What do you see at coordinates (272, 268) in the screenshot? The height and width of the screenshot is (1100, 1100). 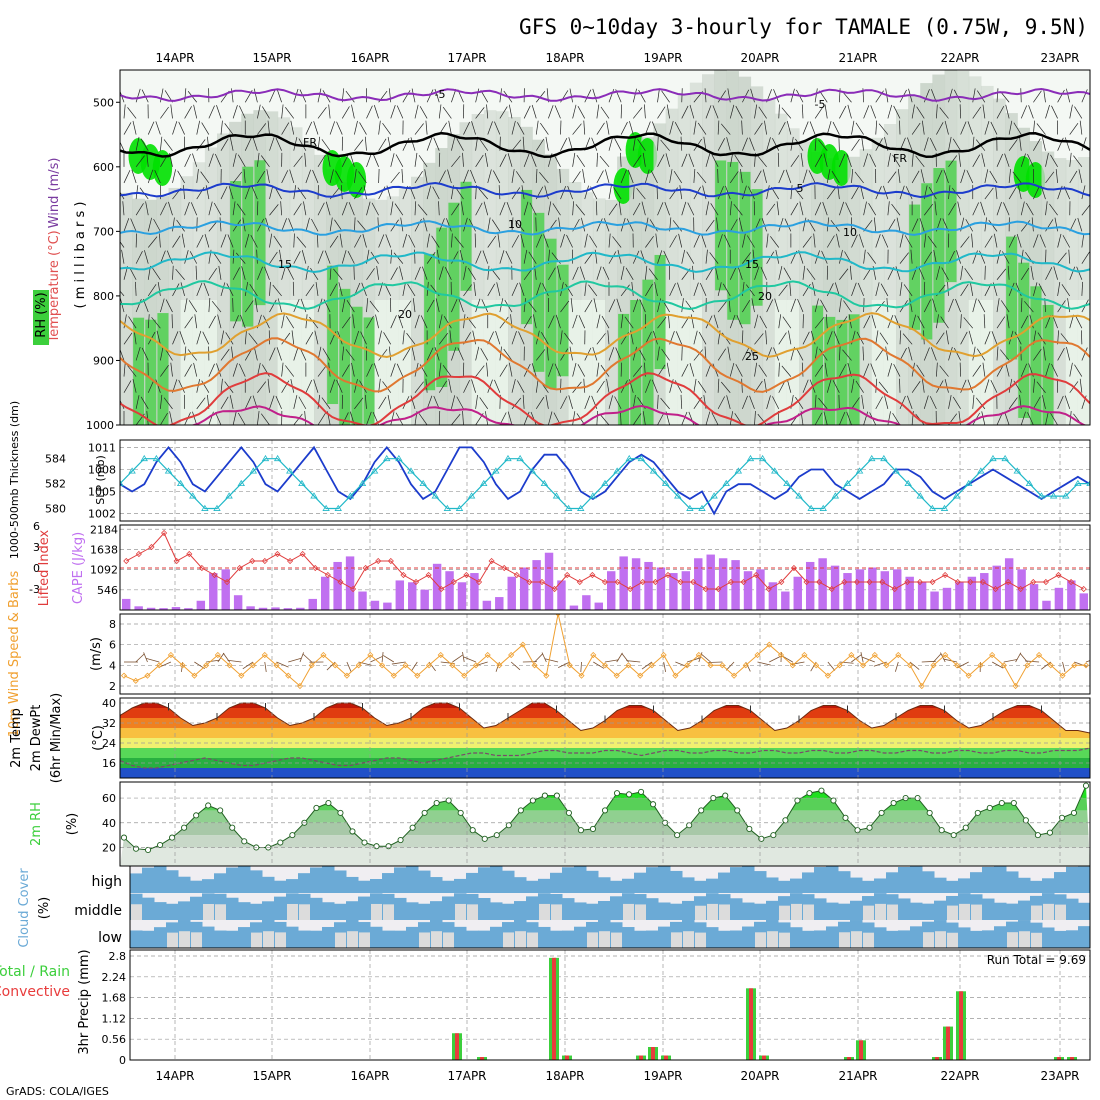 I see `rh-gray-column` at bounding box center [272, 268].